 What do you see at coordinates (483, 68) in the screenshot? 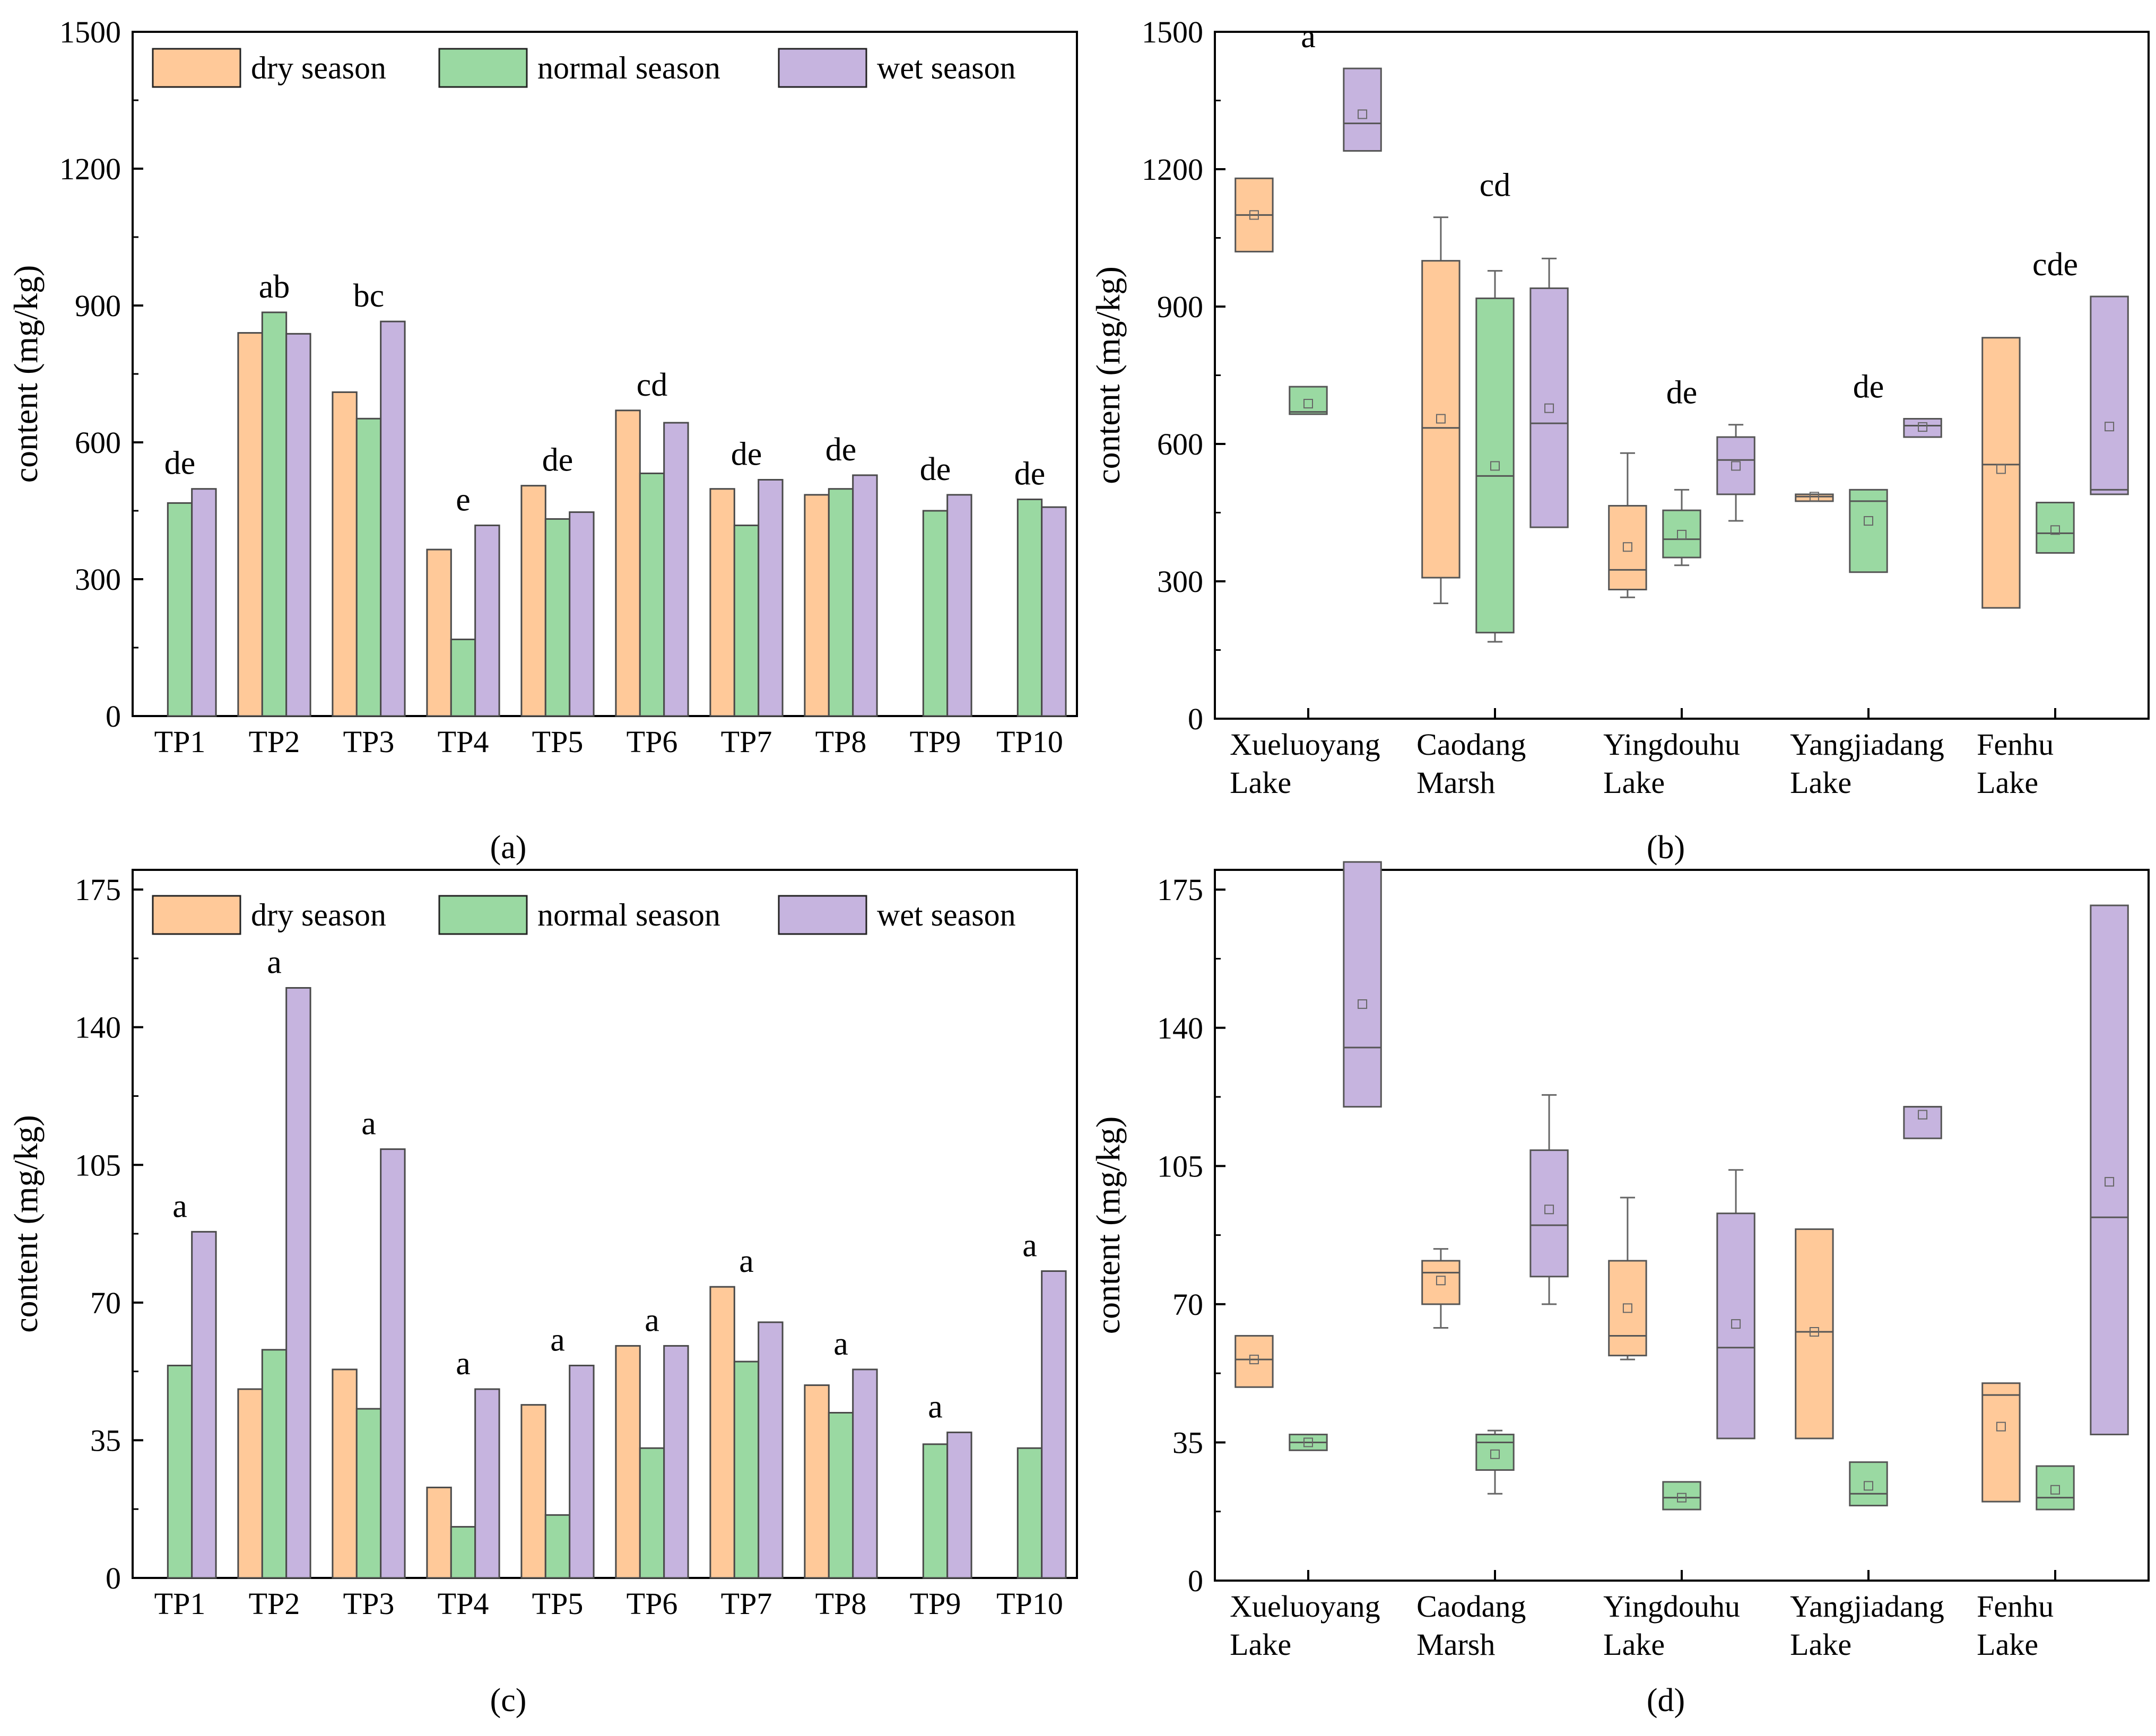
I see `legend-swatch-normal` at bounding box center [483, 68].